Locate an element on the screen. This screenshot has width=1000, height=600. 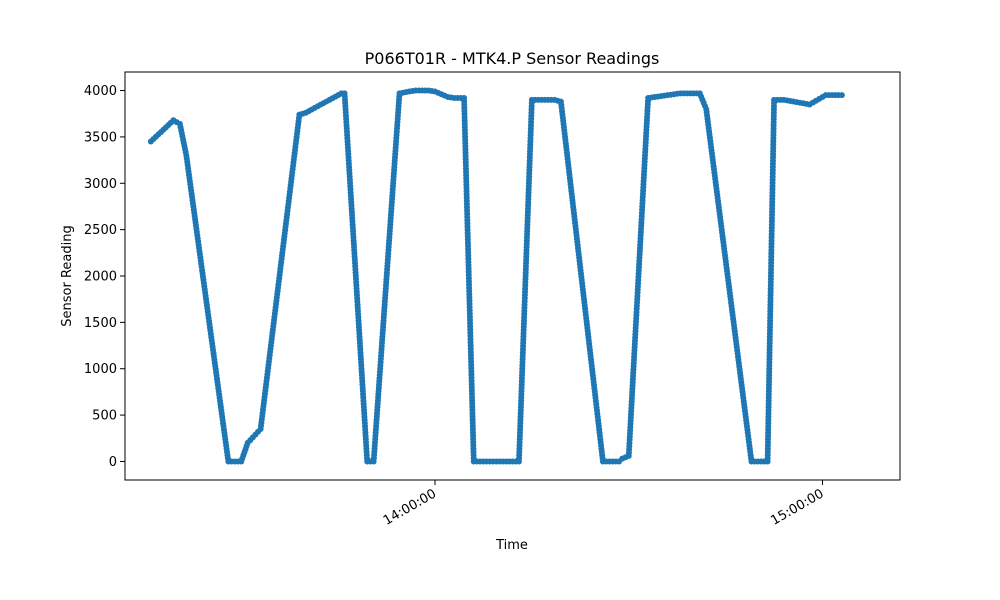
y-tick-label: 3000 is located at coordinates (100, 184).